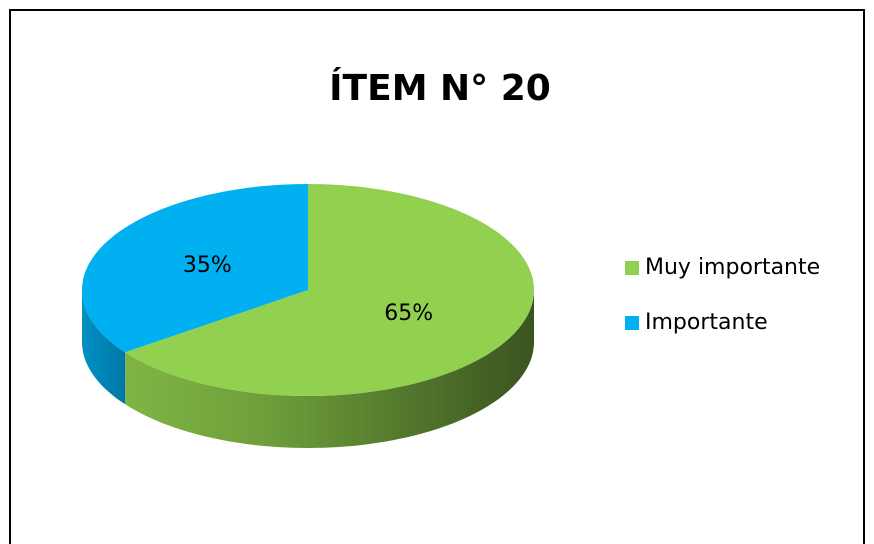  What do you see at coordinates (207, 265) in the screenshot?
I see `data-label: 35%` at bounding box center [207, 265].